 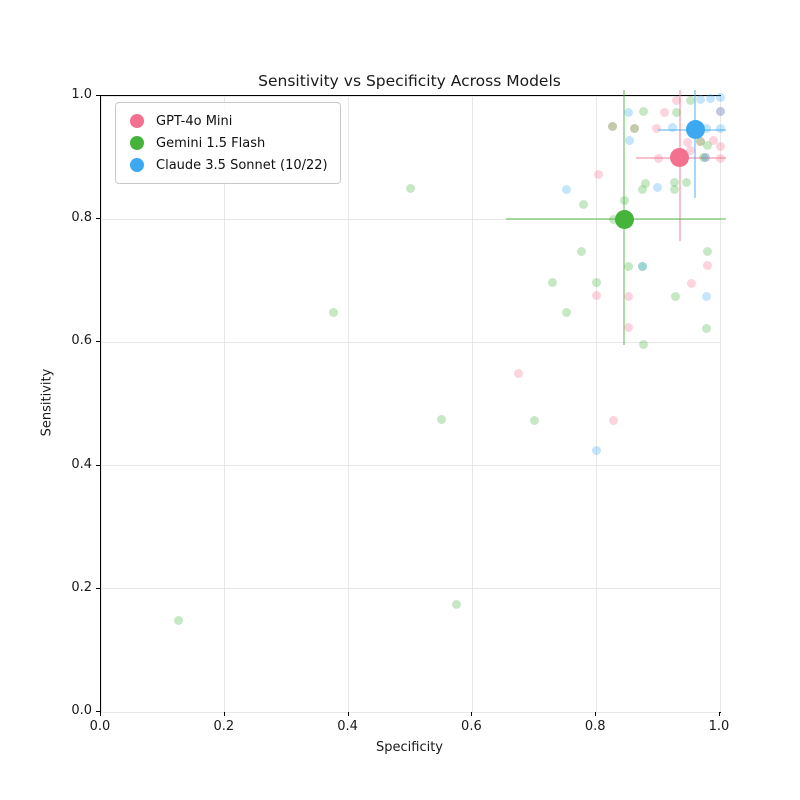 I want to click on mean-marker-gpt-4o-mini, so click(x=680, y=158).